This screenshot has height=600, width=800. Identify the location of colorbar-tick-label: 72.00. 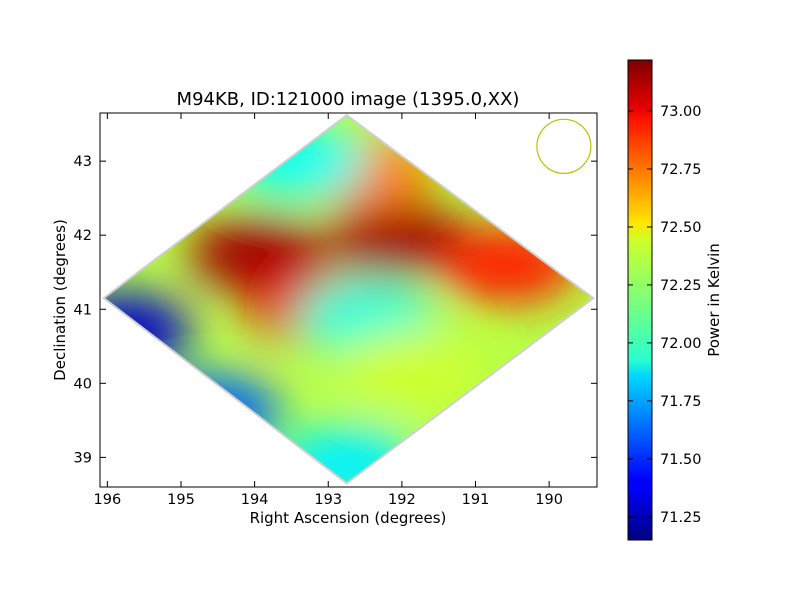
(681, 344).